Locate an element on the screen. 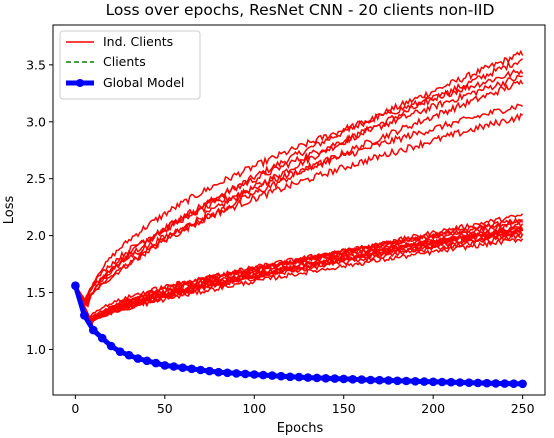 This screenshot has width=554, height=438. x-axis: 0 50 100 150 200 250 is located at coordinates (303, 405).